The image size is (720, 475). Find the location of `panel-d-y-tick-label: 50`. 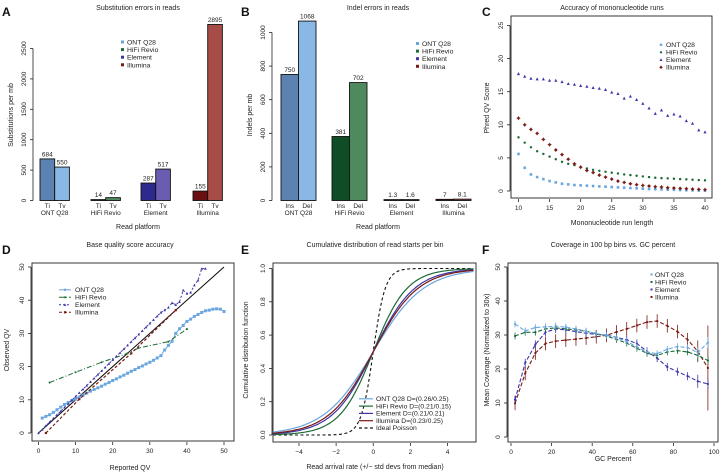

panel-d-y-tick-label: 50 is located at coordinates (22, 267).